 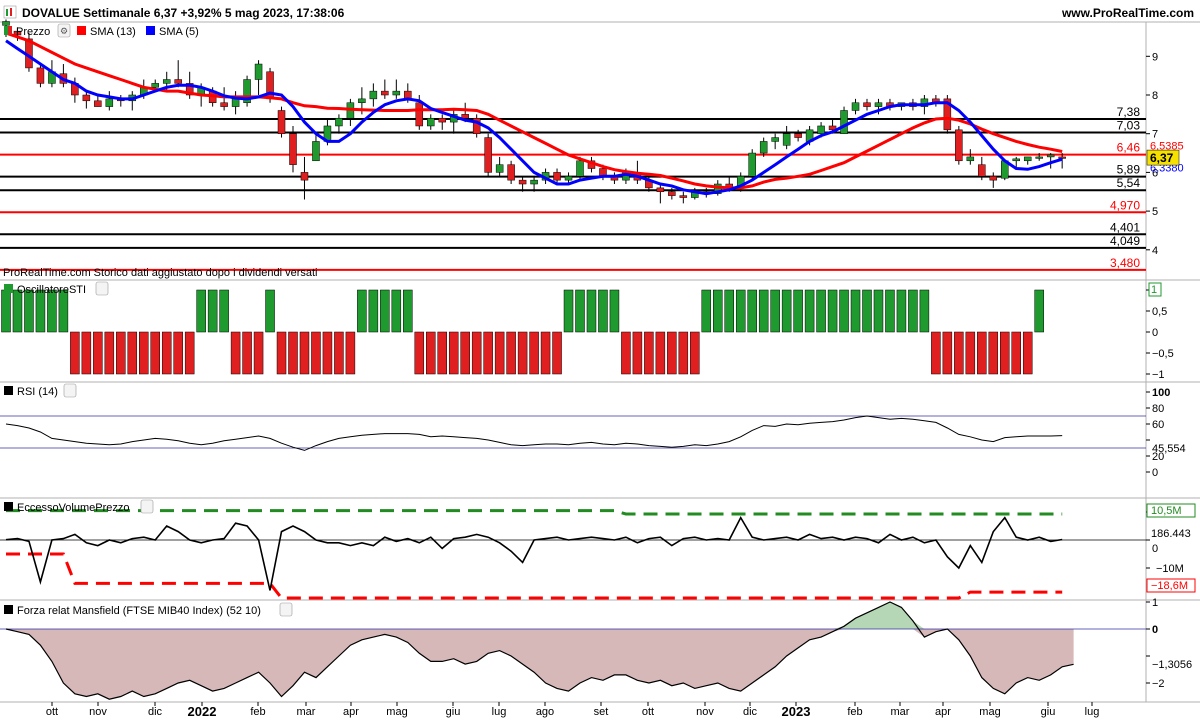 I want to click on level-label-6: 4,401, so click(x=1125, y=227).